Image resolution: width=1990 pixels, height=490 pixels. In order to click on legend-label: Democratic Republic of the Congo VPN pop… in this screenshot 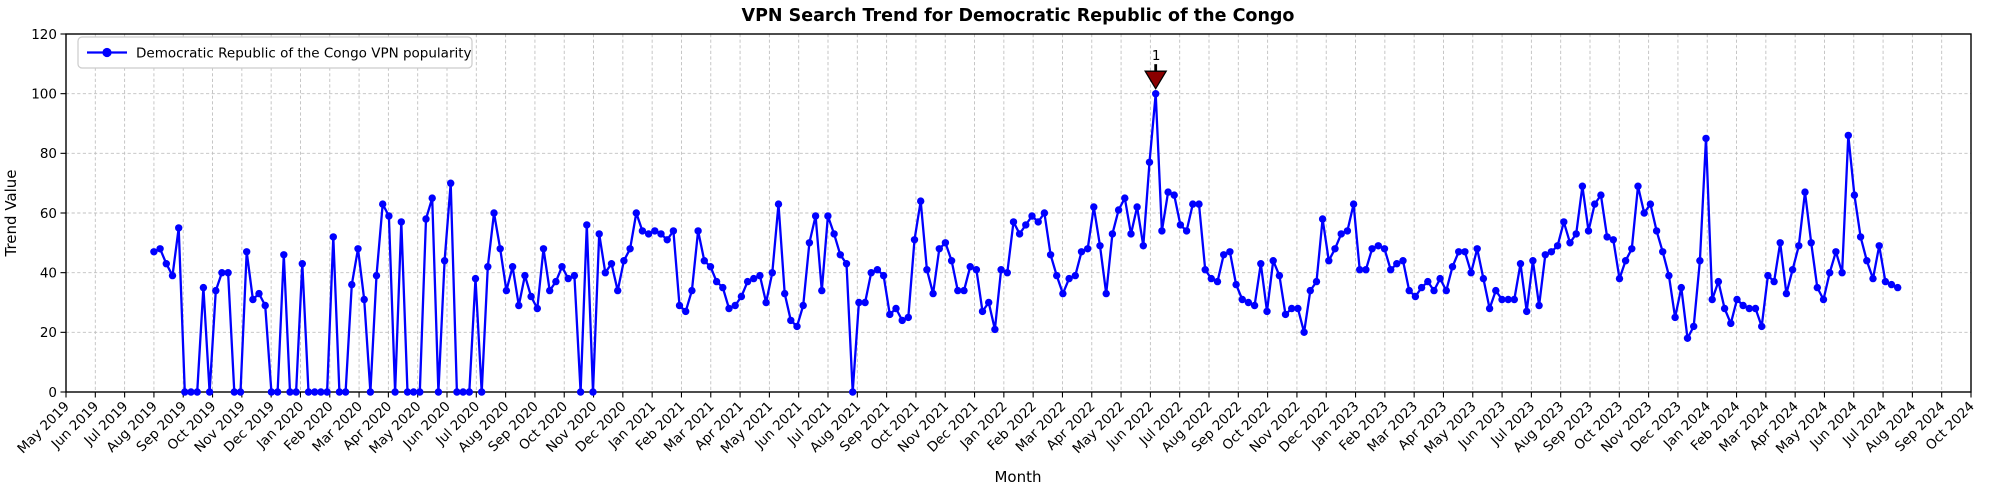, I will do `click(304, 54)`.